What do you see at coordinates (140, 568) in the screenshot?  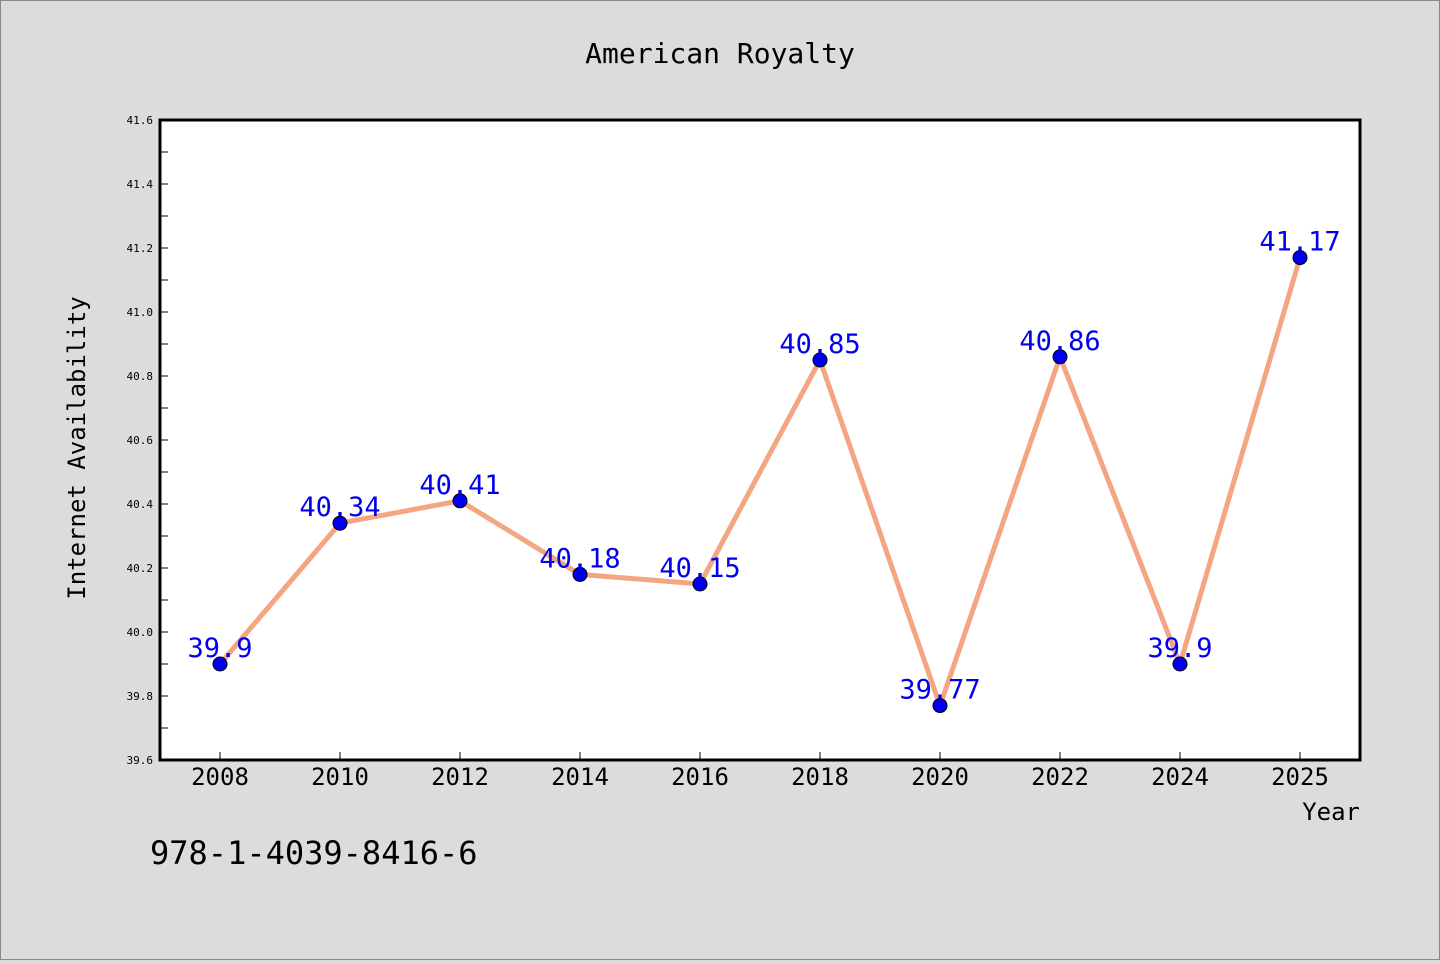 I see `y-tick-label: 40.2` at bounding box center [140, 568].